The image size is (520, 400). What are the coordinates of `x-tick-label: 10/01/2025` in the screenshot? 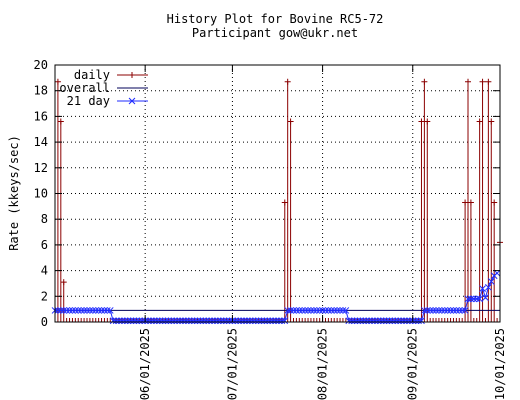 It's located at (500, 364).